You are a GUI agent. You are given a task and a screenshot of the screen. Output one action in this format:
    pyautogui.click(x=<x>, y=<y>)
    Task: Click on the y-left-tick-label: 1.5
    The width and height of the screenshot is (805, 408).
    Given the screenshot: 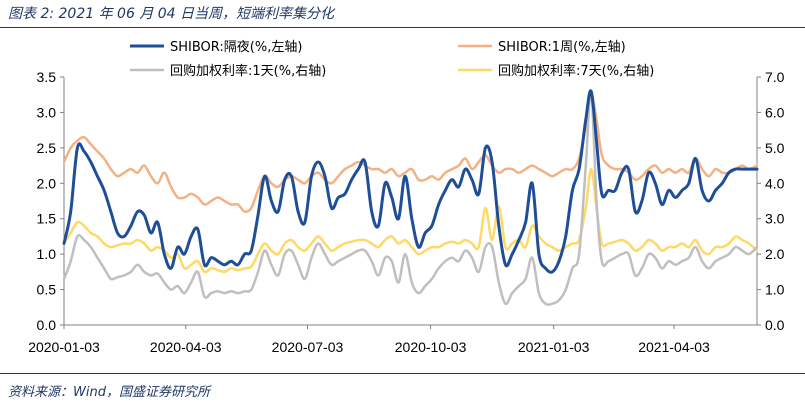 What is the action you would take?
    pyautogui.click(x=47, y=219)
    